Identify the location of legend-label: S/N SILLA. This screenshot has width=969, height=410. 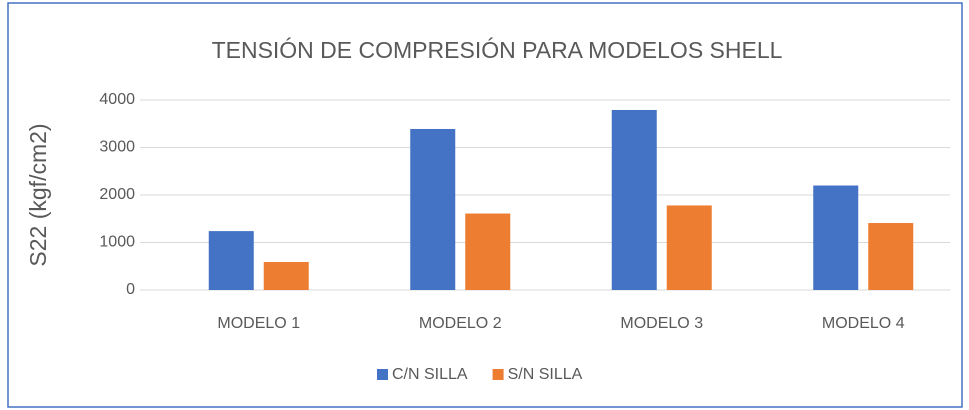
(545, 374).